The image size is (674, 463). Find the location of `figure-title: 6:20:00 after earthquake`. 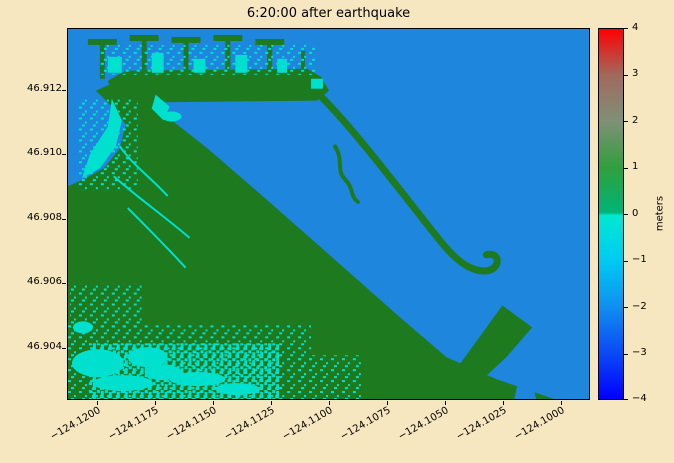

figure-title: 6:20:00 after earthquake is located at coordinates (328, 13).